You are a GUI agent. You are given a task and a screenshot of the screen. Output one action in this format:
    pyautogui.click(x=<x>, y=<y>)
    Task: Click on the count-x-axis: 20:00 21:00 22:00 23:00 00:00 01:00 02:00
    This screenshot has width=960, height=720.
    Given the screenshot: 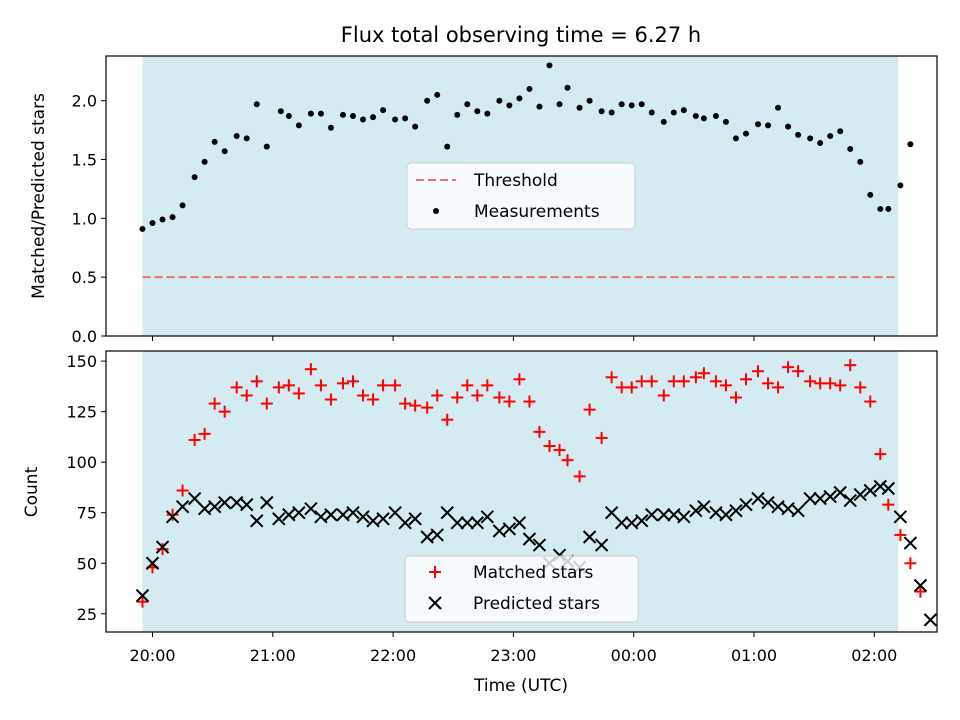 What is the action you would take?
    pyautogui.click(x=513, y=648)
    